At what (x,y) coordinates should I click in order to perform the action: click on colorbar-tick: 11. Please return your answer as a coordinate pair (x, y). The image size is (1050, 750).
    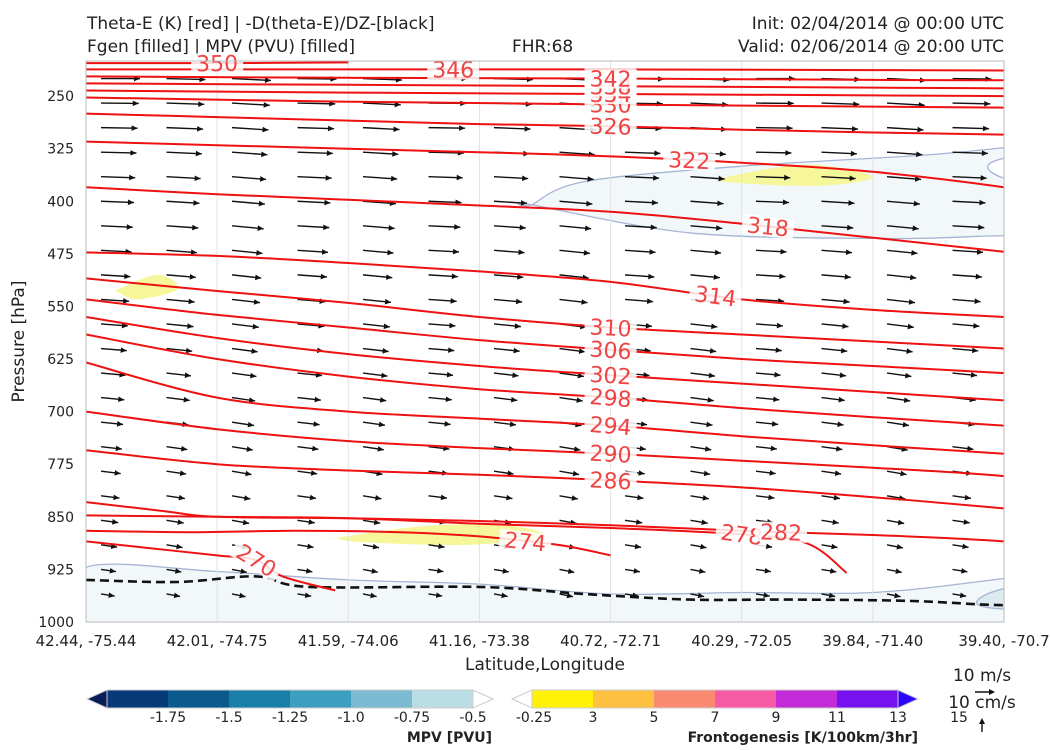
    Looking at the image, I should click on (837, 718).